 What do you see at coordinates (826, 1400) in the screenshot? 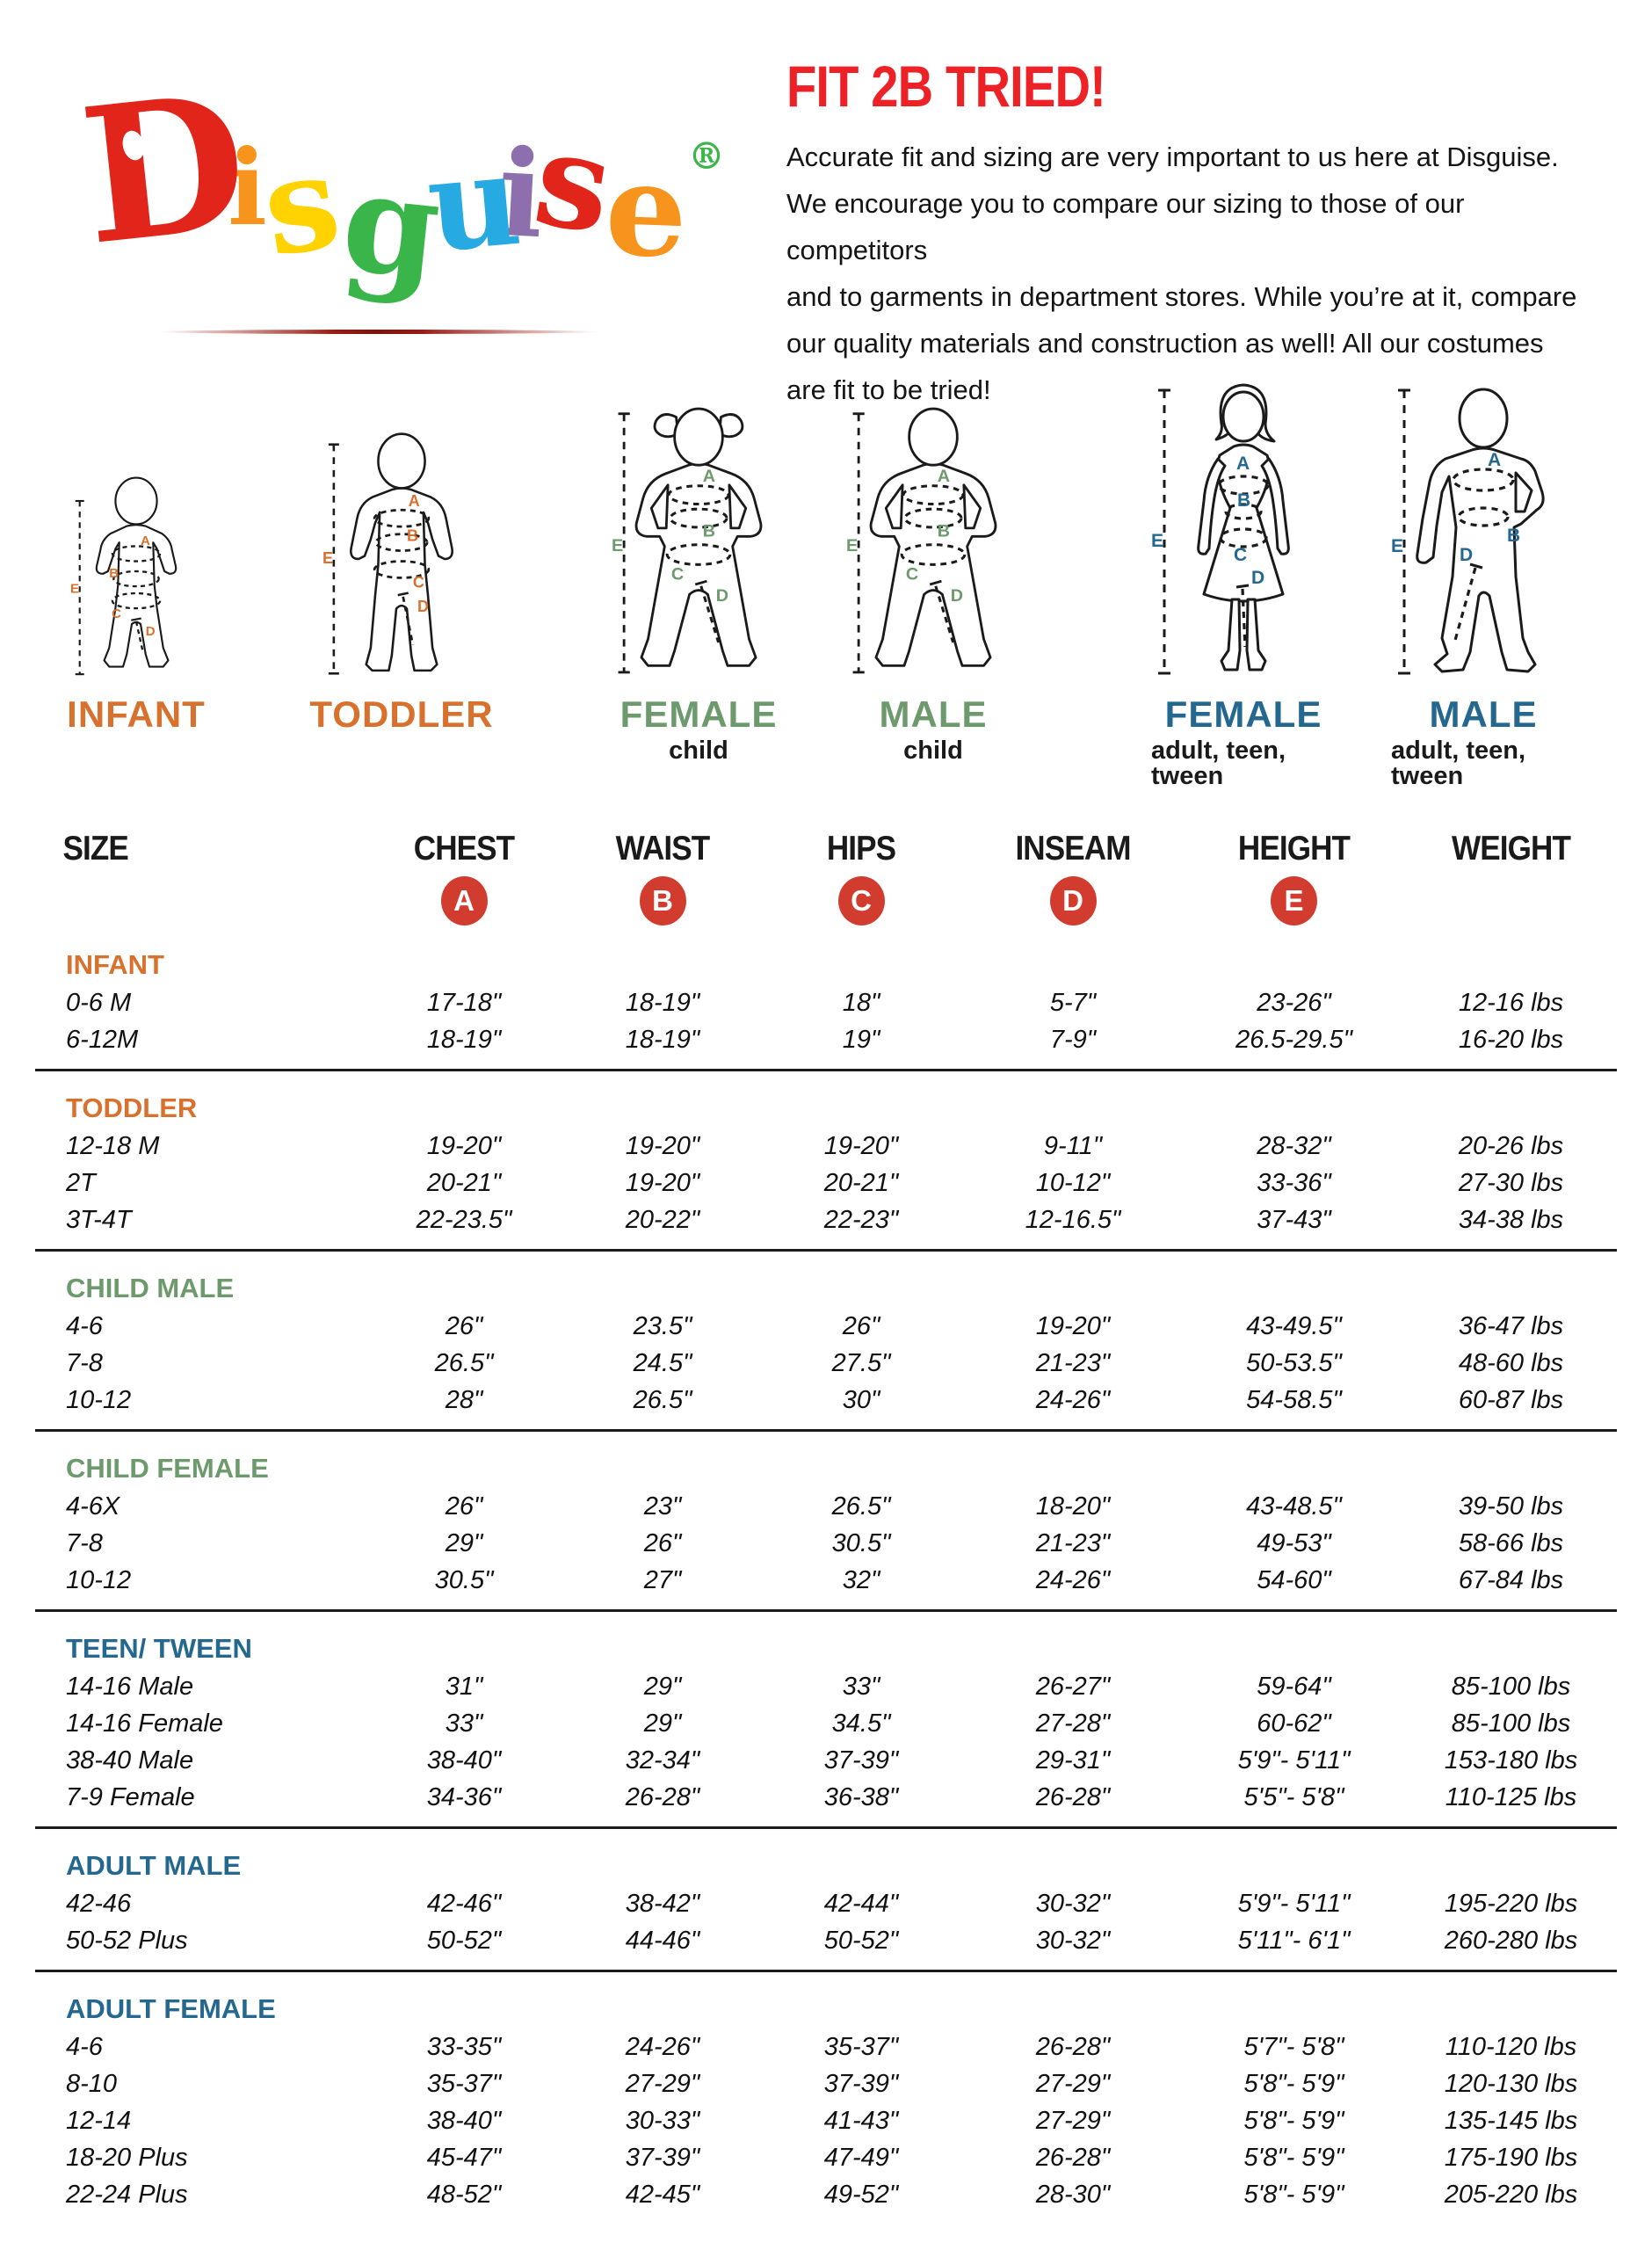
I see `size-row: 10-12 28" 26.5" 30" 24-26" 54-58.5" 60-87 lbs` at bounding box center [826, 1400].